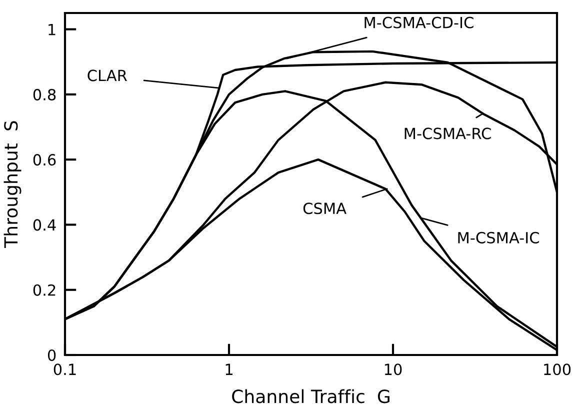 The width and height of the screenshot is (577, 414). What do you see at coordinates (557, 370) in the screenshot?
I see `x-tick-label: 100` at bounding box center [557, 370].